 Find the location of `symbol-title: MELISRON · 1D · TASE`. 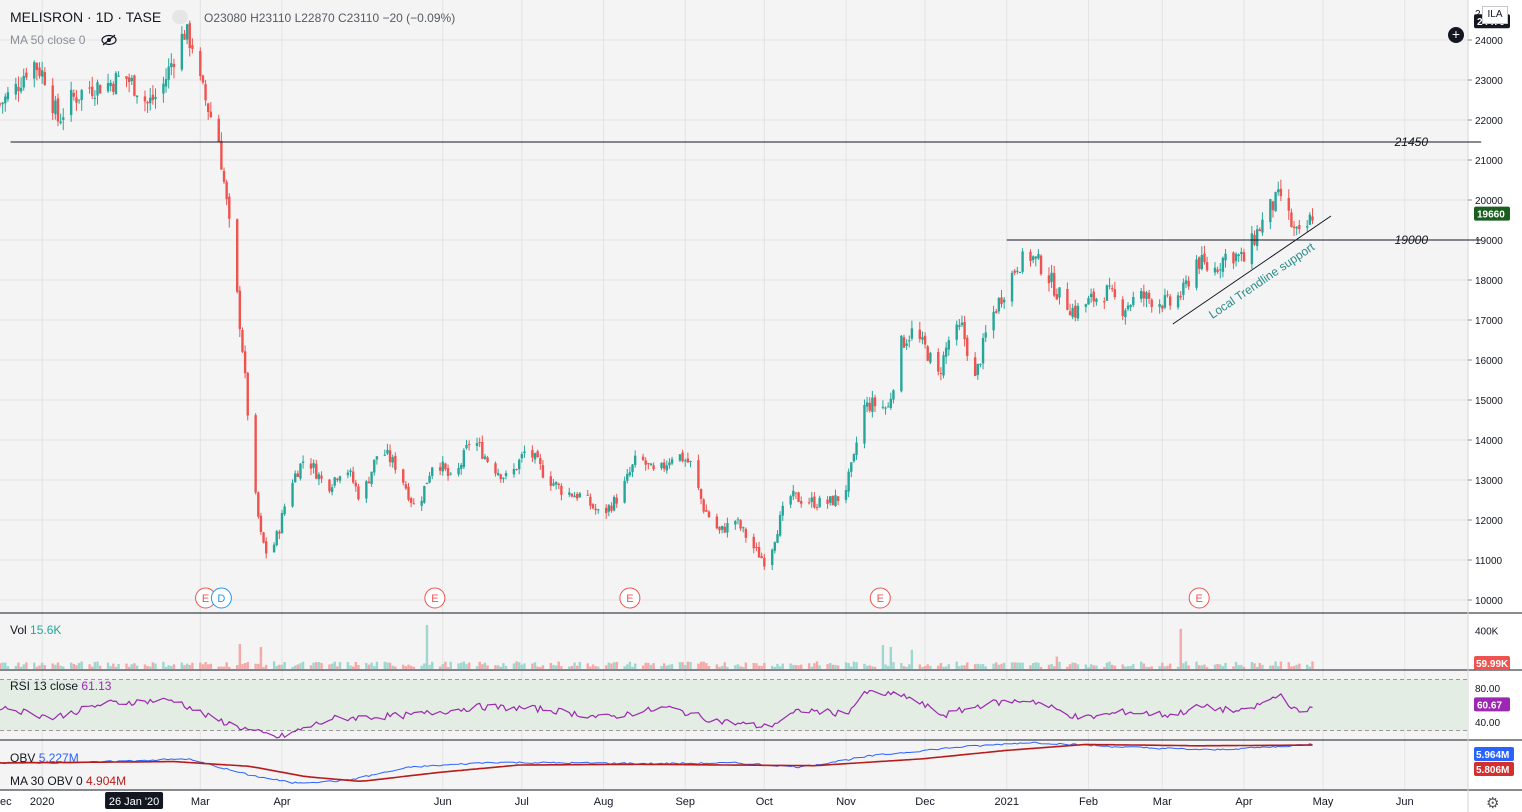

symbol-title: MELISRON · 1D · TASE is located at coordinates (86, 17).